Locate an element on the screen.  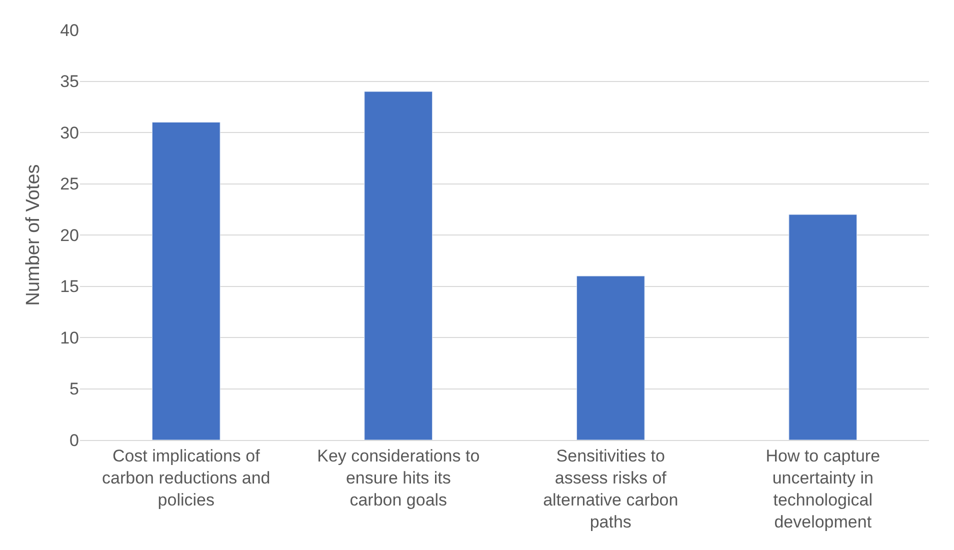
y-tick-label: 35 is located at coordinates (69, 82).